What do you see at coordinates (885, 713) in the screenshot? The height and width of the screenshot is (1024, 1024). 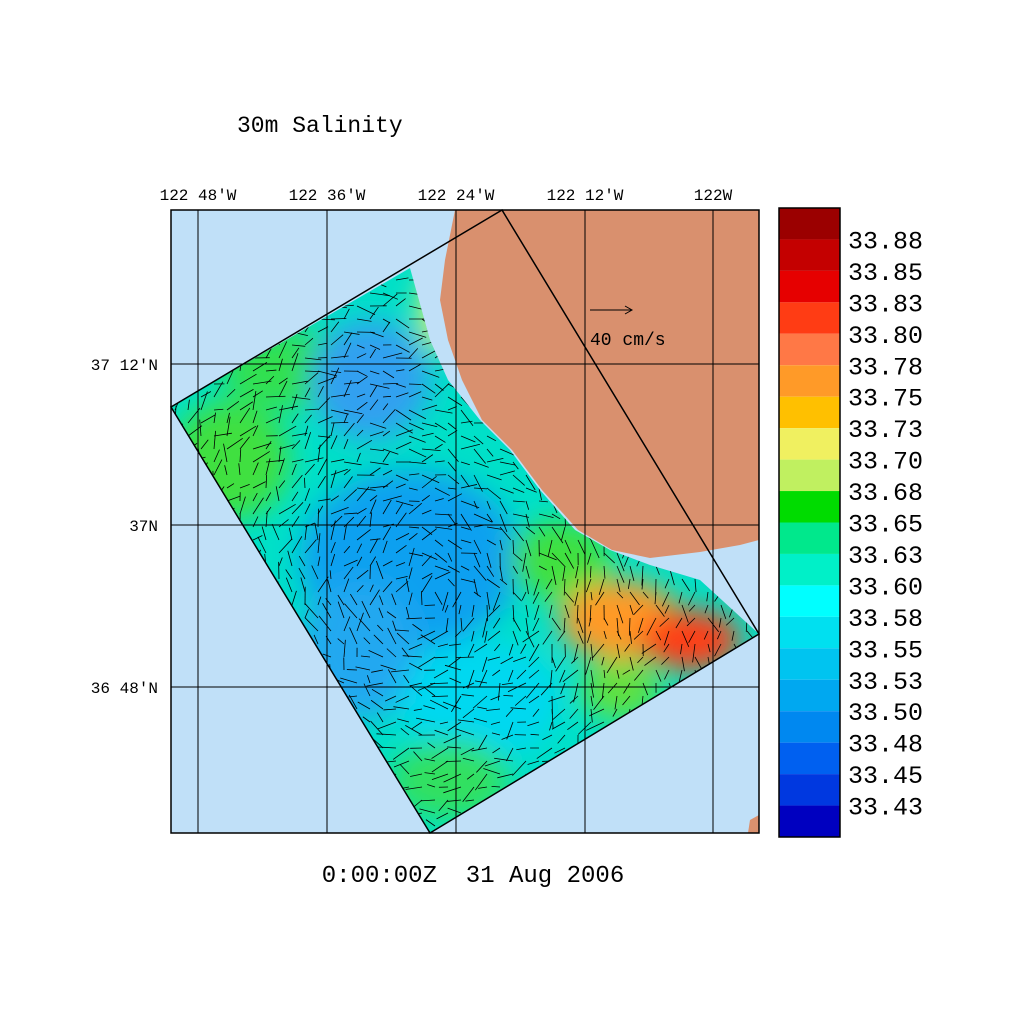 I see `colorbar-label: 33.50` at bounding box center [885, 713].